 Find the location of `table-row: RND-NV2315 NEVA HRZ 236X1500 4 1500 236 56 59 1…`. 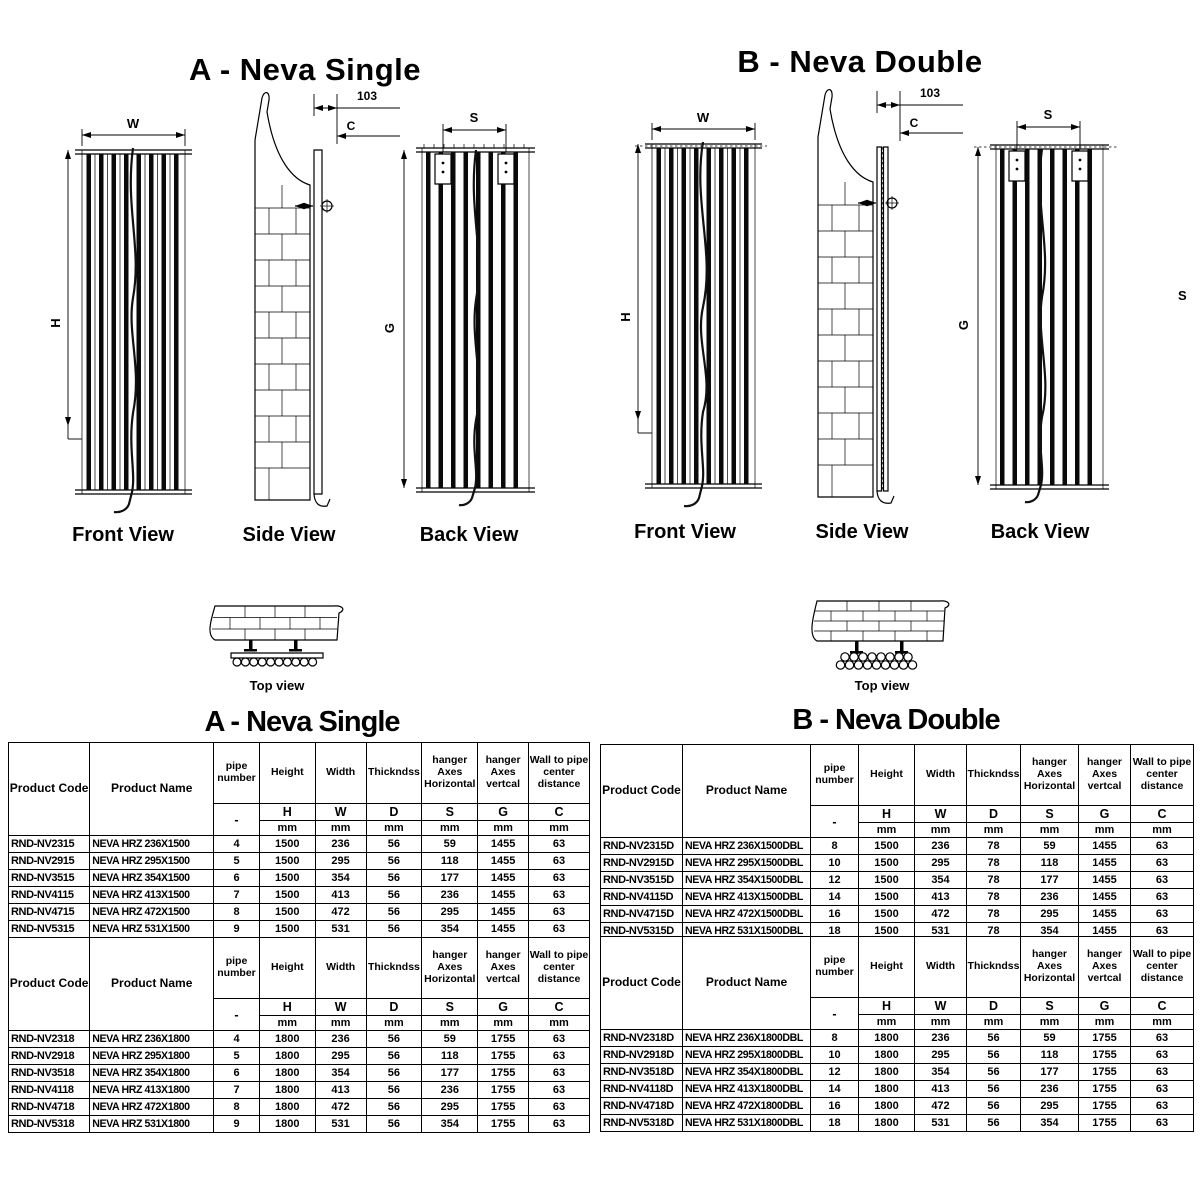

table-row: RND-NV2315 NEVA HRZ 236X1500 4 1500 236 56 59 1… is located at coordinates (298, 844).